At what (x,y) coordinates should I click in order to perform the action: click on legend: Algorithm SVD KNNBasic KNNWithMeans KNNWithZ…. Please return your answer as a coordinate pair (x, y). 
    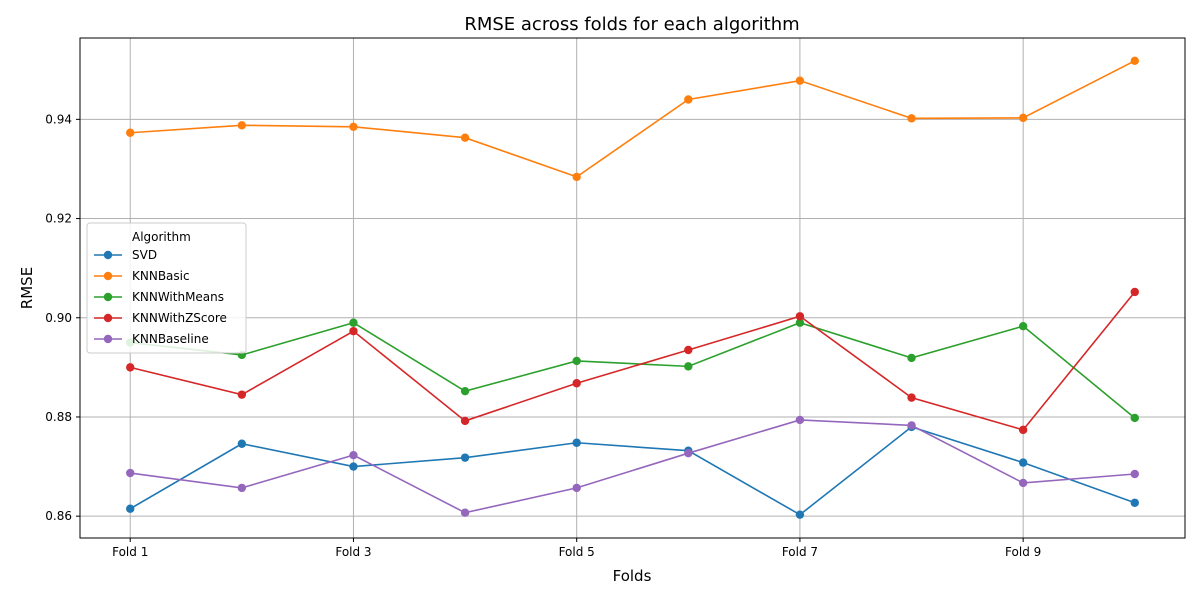
    Looking at the image, I should click on (166, 288).